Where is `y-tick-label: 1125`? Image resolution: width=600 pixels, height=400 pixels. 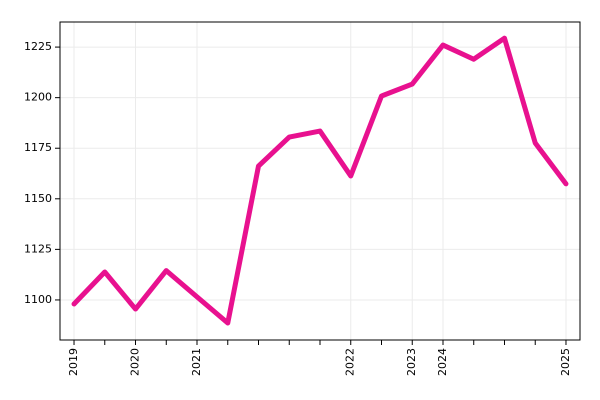 y-tick-label: 1125 is located at coordinates (38, 248).